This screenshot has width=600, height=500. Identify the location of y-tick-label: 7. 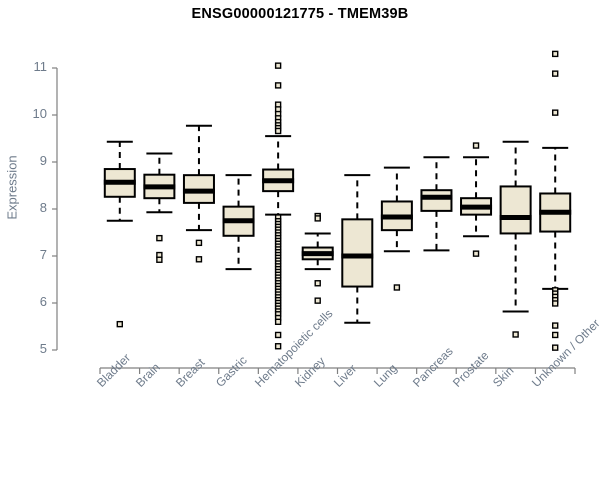
(43, 254).